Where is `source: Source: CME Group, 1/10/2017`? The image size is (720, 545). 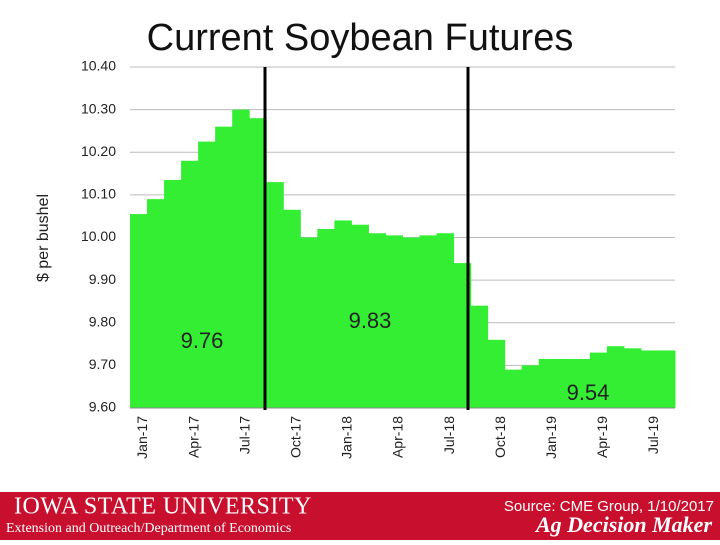 source: Source: CME Group, 1/10/2017 is located at coordinates (609, 506).